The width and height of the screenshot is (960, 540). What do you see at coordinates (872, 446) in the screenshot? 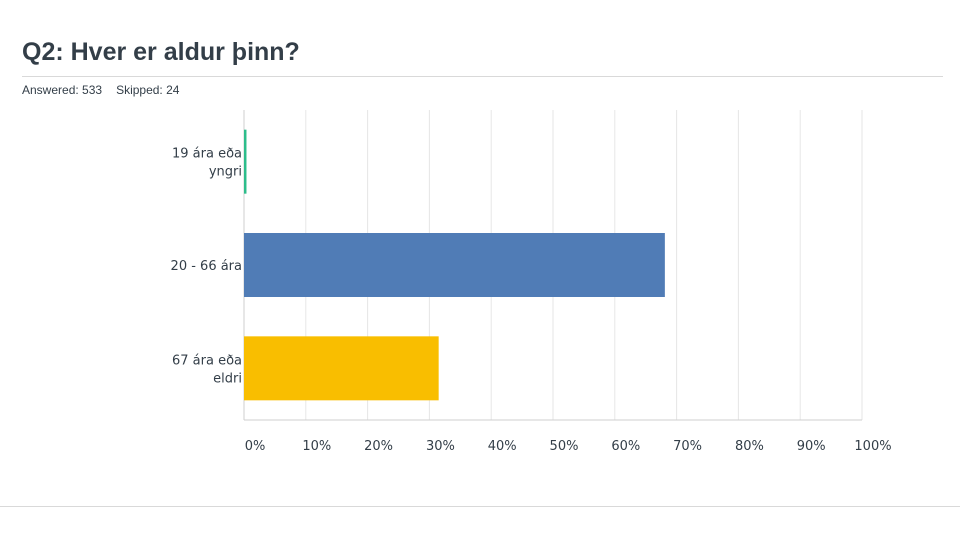
I see `x-tick-label: 100%` at bounding box center [872, 446].